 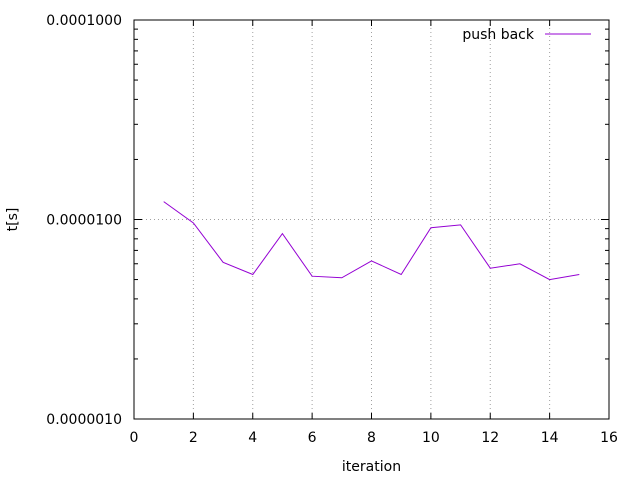 I want to click on x-tick-label: 4, so click(x=252, y=438).